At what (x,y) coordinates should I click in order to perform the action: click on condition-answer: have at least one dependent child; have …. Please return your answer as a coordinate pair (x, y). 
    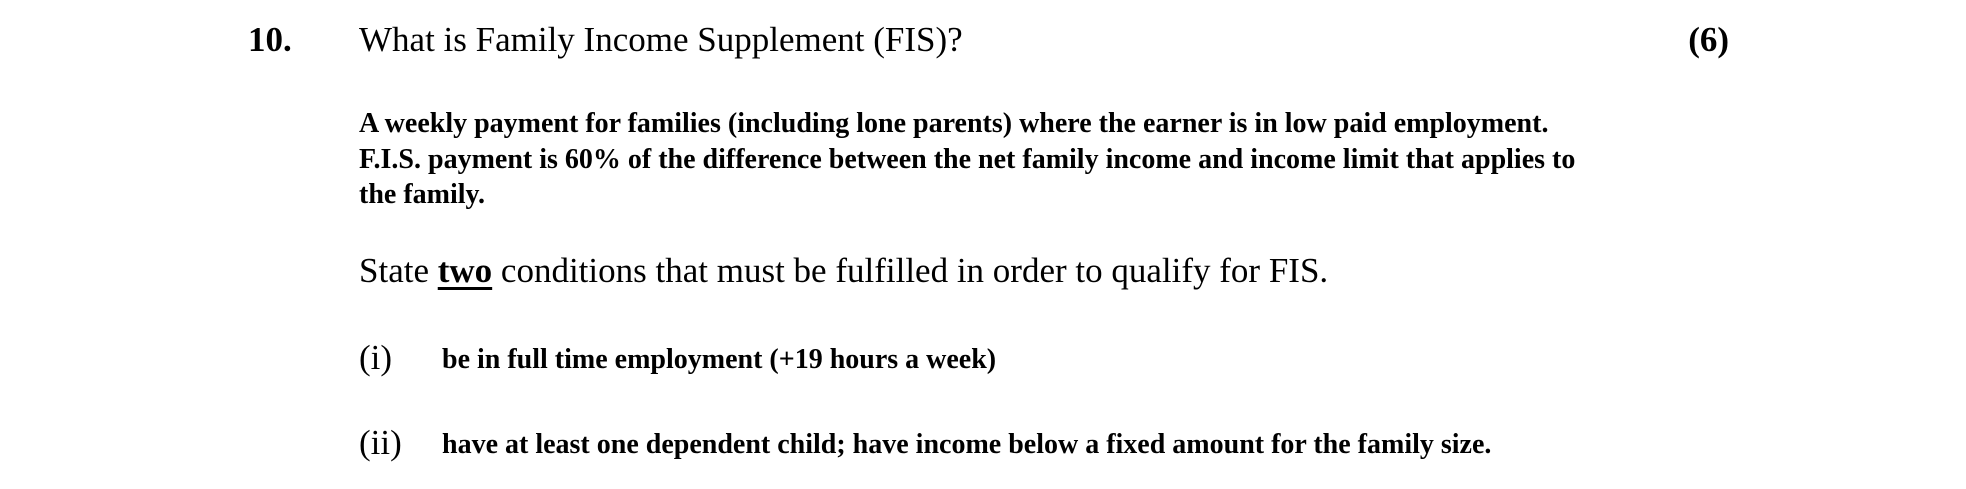
    Looking at the image, I should click on (967, 444).